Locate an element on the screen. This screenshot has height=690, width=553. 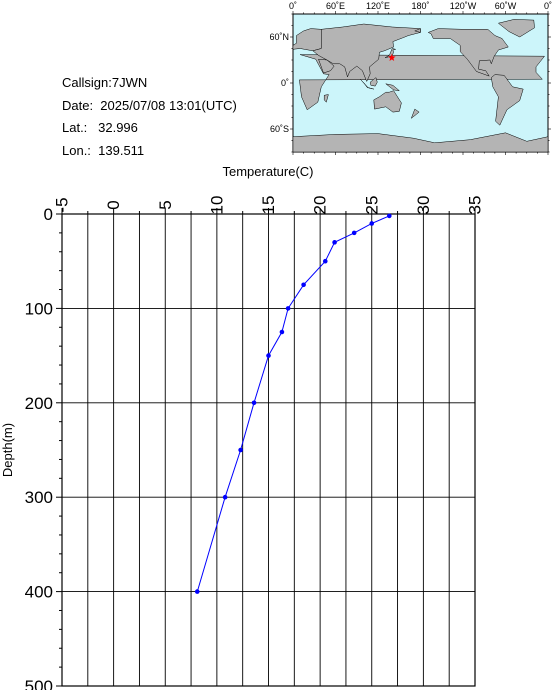
x-tick-label: 30 is located at coordinates (423, 205).